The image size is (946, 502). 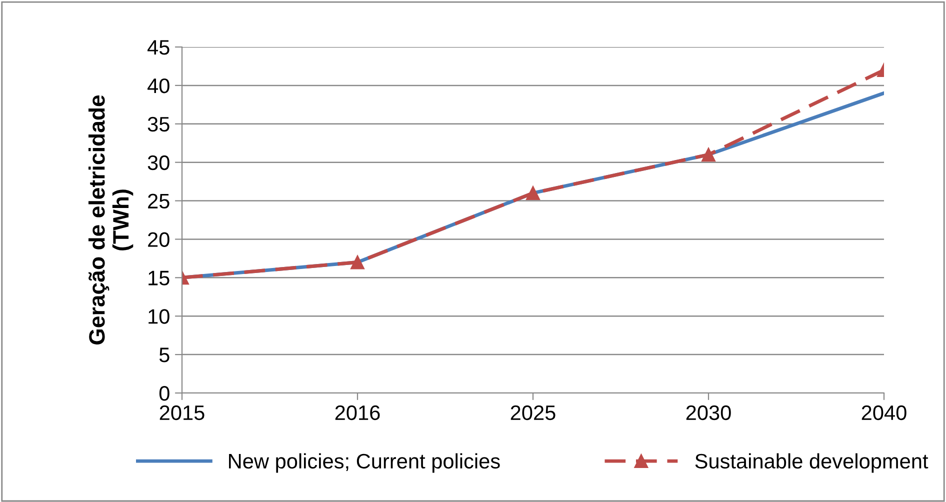 I want to click on y-tick-label: 40, so click(x=159, y=86).